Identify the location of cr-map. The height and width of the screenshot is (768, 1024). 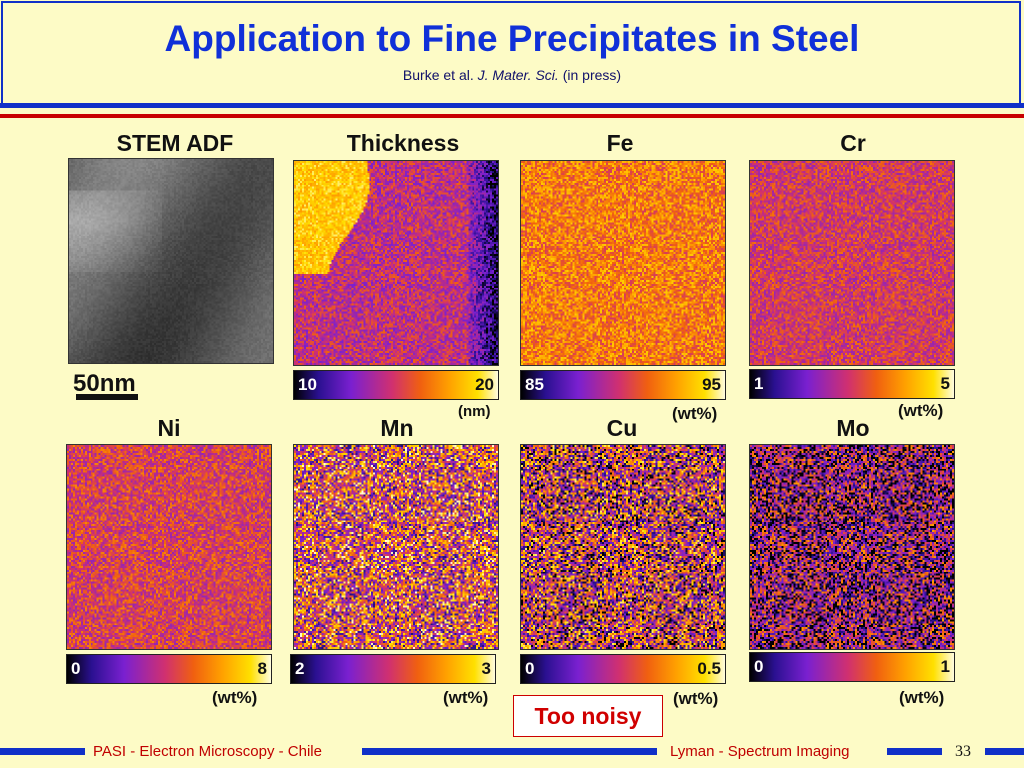
(852, 263).